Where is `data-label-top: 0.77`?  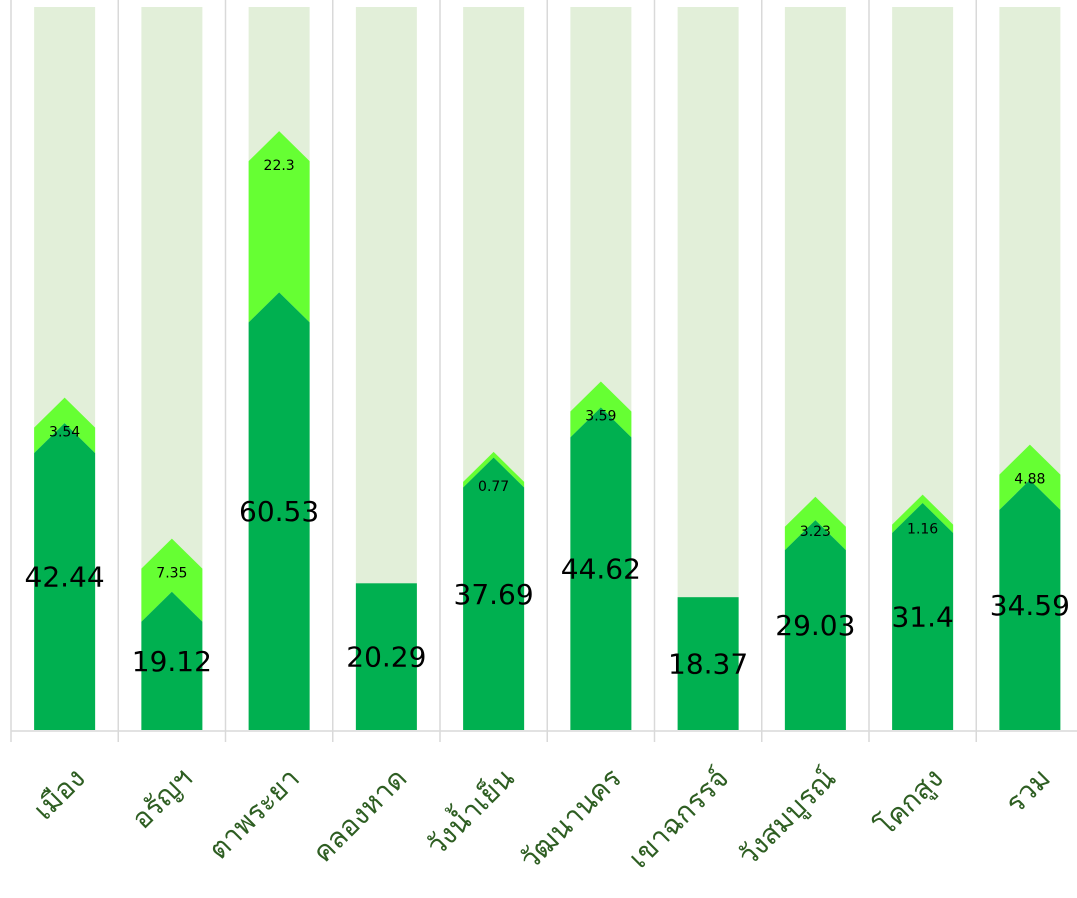 data-label-top: 0.77 is located at coordinates (493, 487).